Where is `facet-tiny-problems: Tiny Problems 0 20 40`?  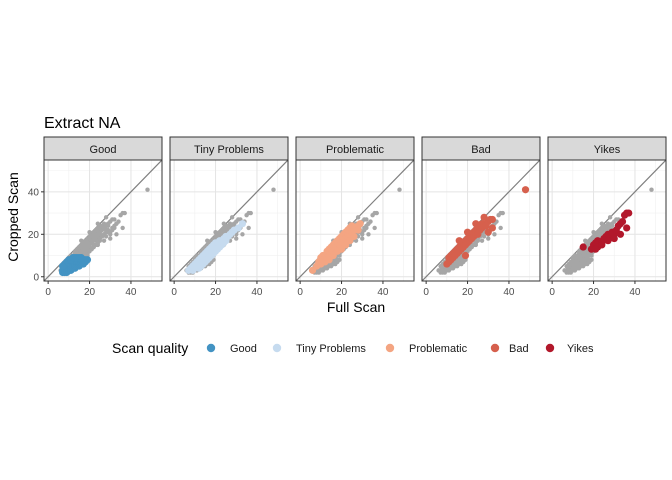 facet-tiny-problems: Tiny Problems 0 20 40 is located at coordinates (229, 217).